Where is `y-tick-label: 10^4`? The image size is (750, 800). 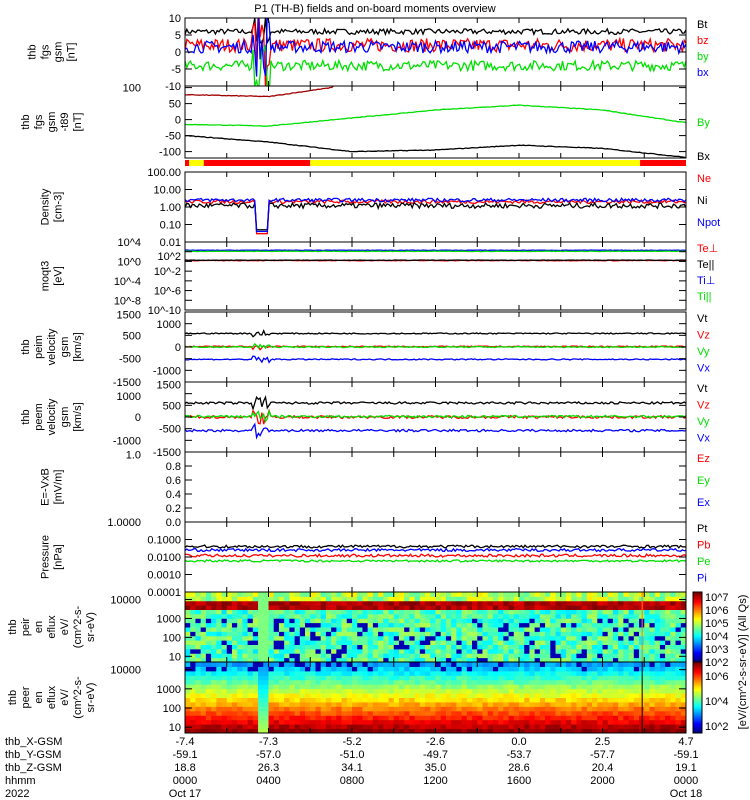 y-tick-label: 10^4 is located at coordinates (129, 243).